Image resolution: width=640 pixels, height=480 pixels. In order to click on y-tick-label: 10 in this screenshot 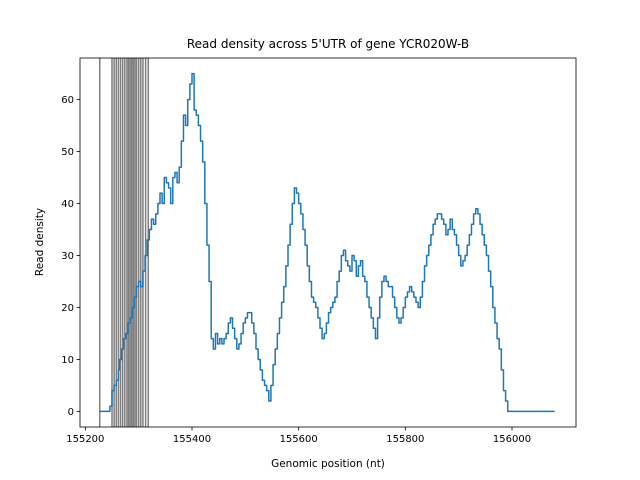, I will do `click(67, 360)`.